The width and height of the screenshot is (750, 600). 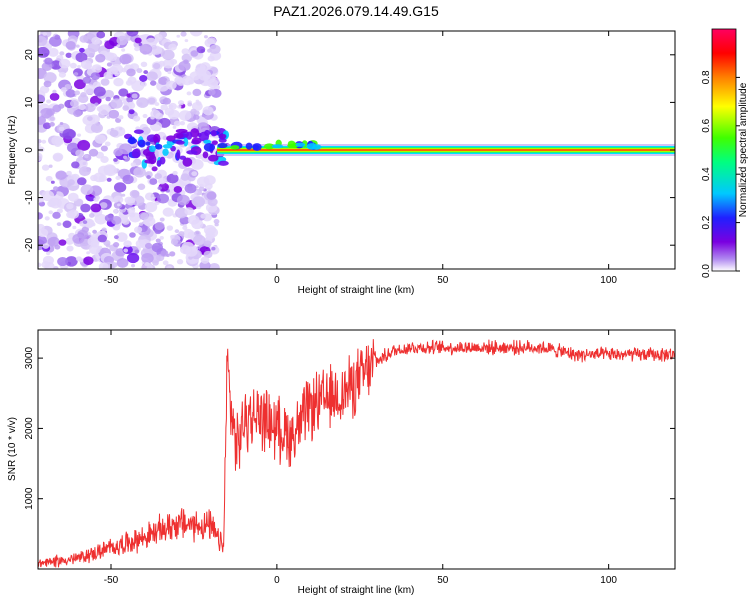 I want to click on snr-xlabel: Height of straight line (km), so click(x=356, y=590).